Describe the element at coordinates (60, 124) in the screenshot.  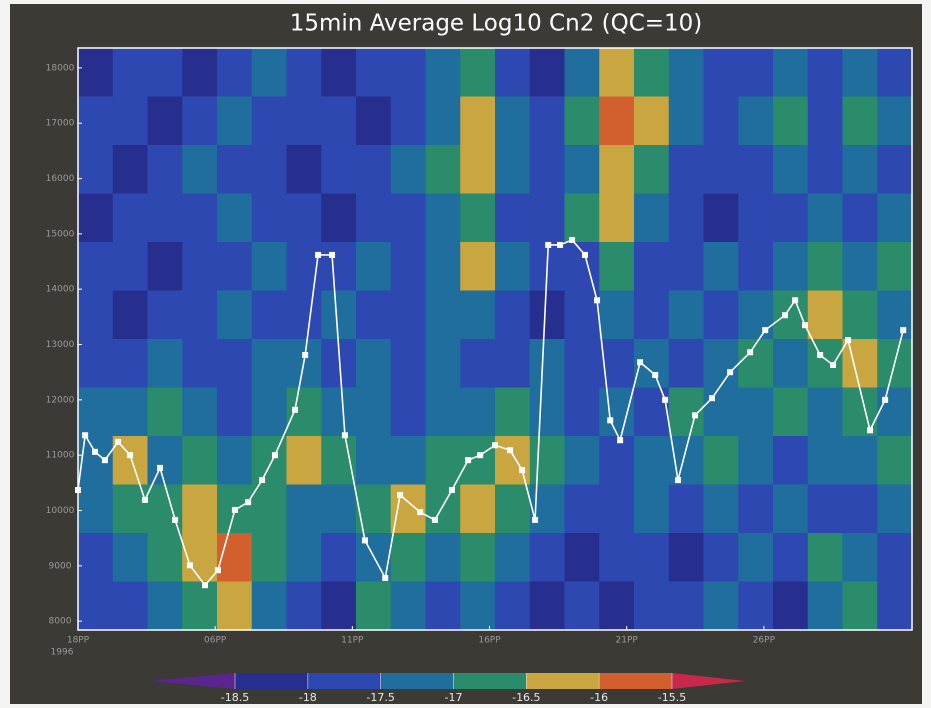
I see `y-tick-label: 17000` at that location.